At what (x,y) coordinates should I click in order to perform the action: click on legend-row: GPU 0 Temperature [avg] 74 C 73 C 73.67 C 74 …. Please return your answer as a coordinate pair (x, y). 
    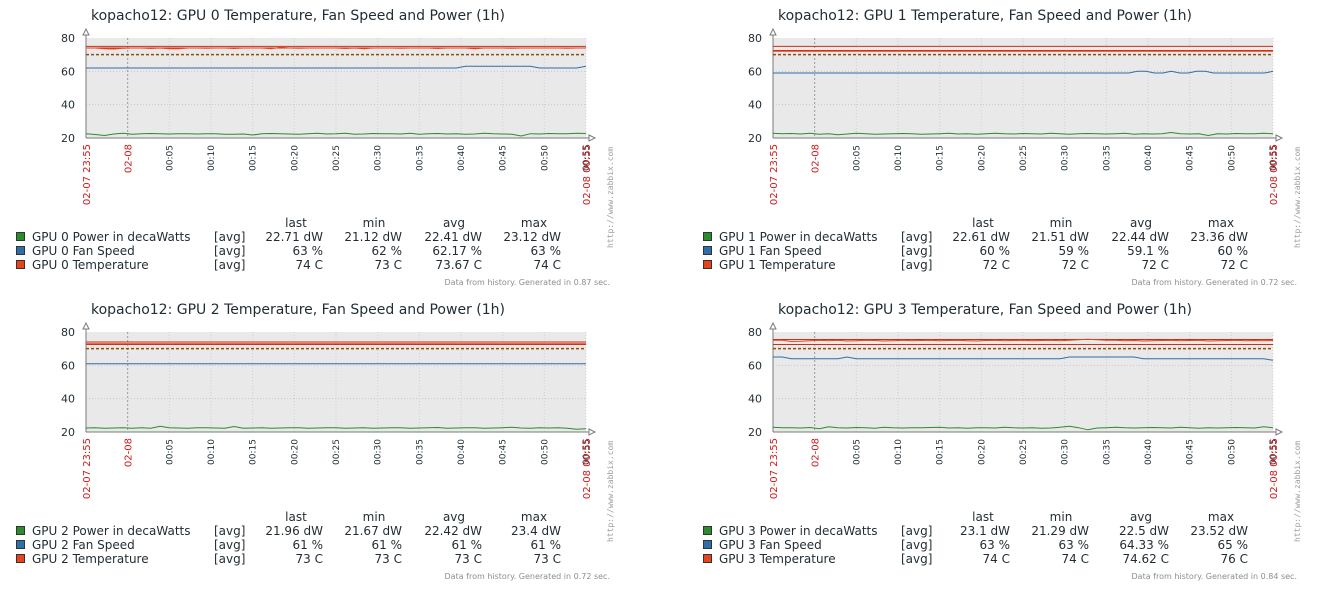
    Looking at the image, I should click on (320, 265).